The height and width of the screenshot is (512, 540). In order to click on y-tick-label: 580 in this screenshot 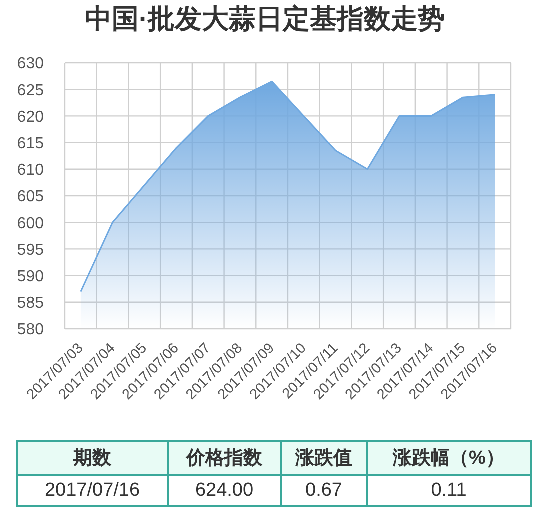, I will do `click(30, 330)`.